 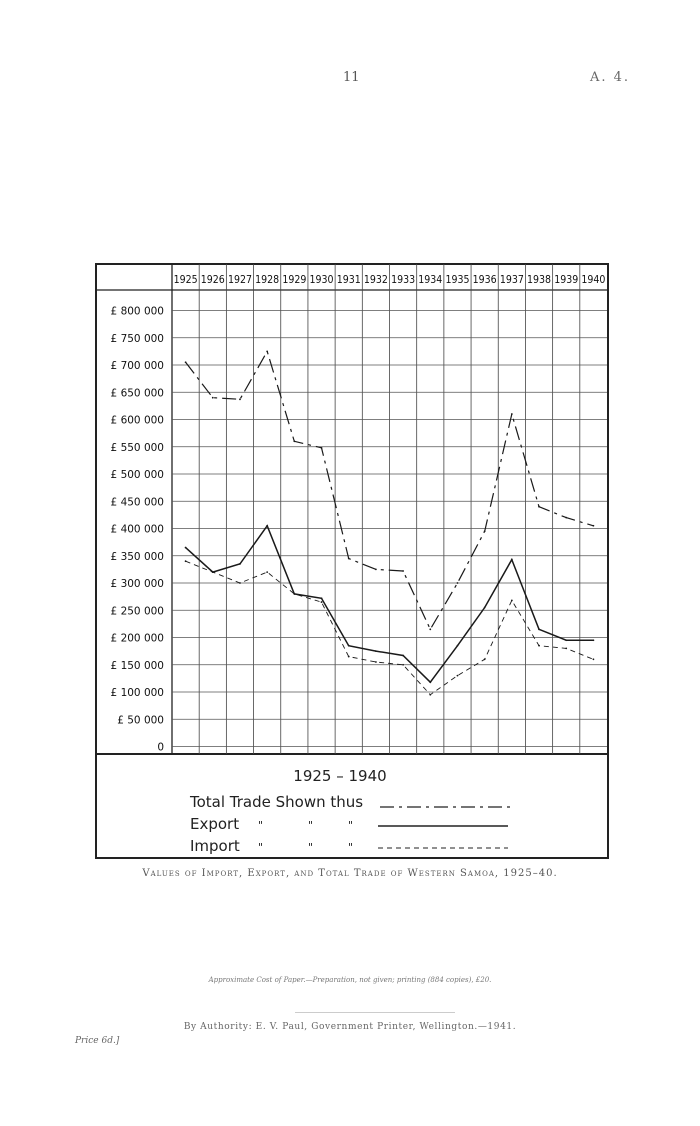 What do you see at coordinates (593, 280) in the screenshot?
I see `x-tick-label: 1940` at bounding box center [593, 280].